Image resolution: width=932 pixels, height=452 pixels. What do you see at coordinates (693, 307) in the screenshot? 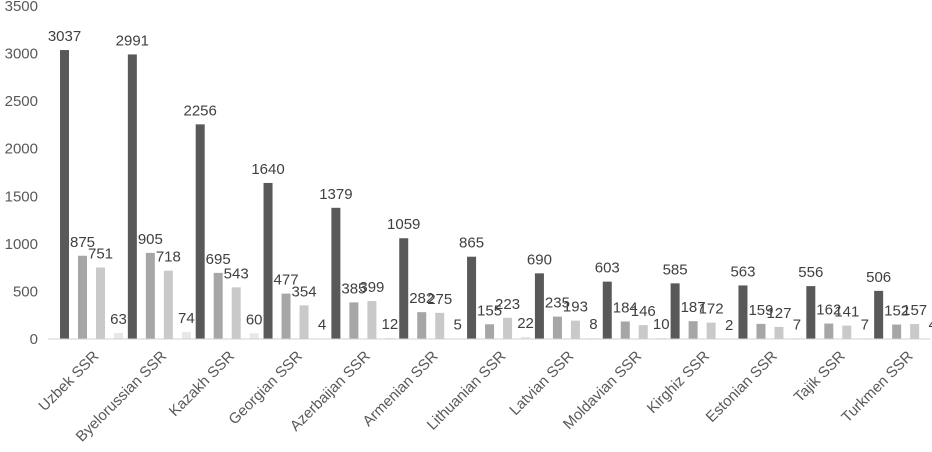
I see `data-label: 187` at bounding box center [693, 307].